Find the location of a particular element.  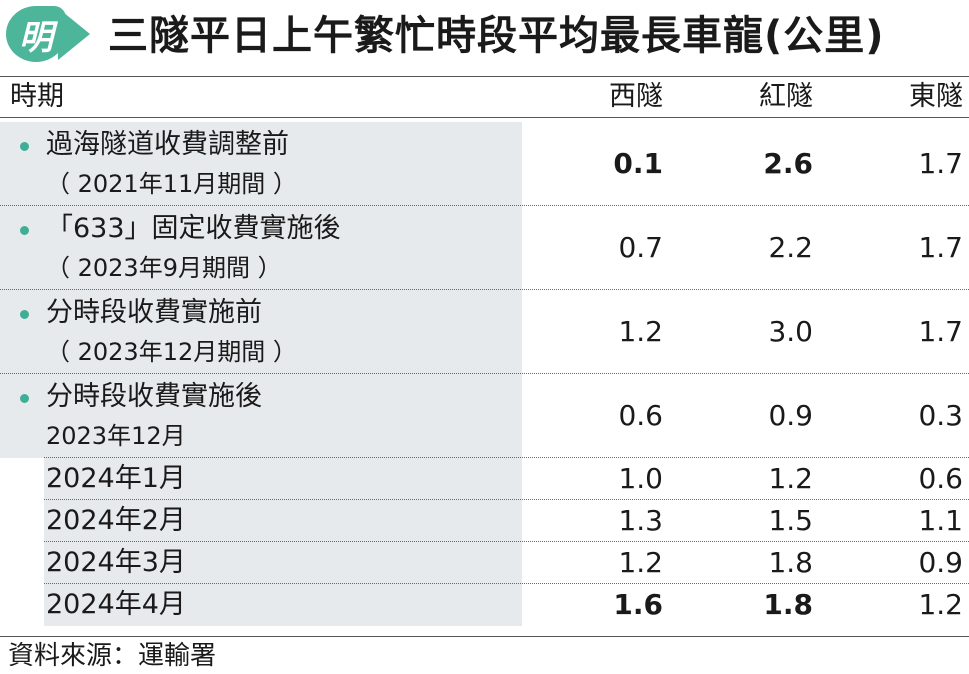

row-sublabel: （ 2021年11月期間 ） is located at coordinates (171, 184).